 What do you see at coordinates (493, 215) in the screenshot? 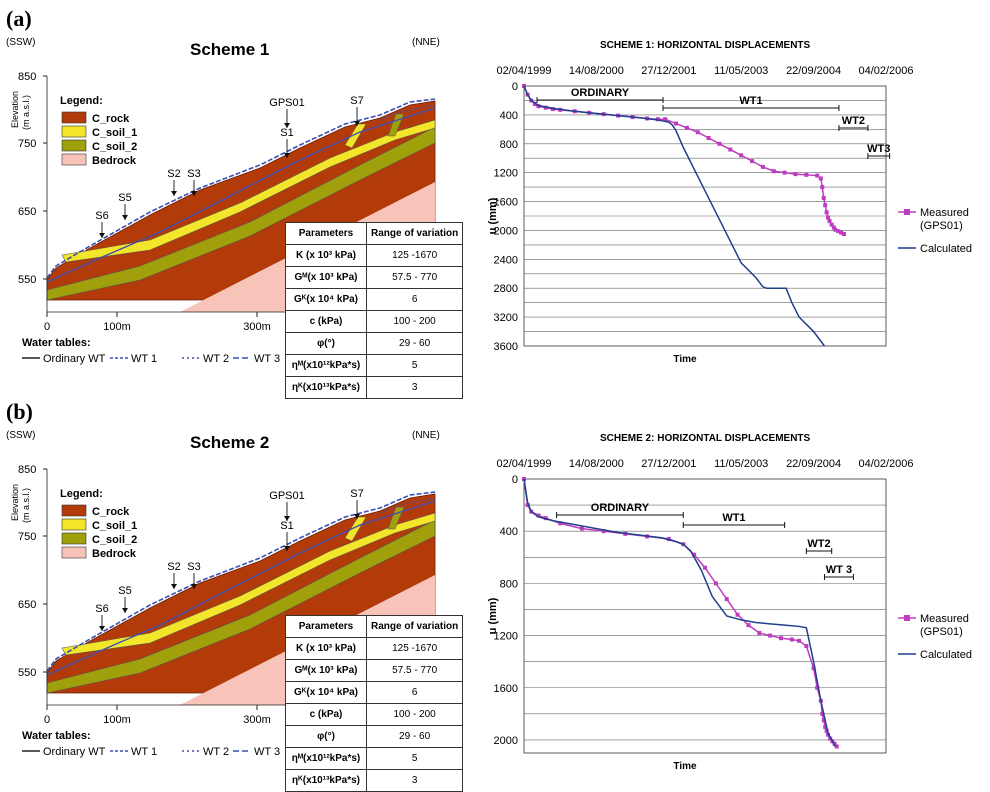
I see `y-axis-label: u (mm)` at bounding box center [493, 215].